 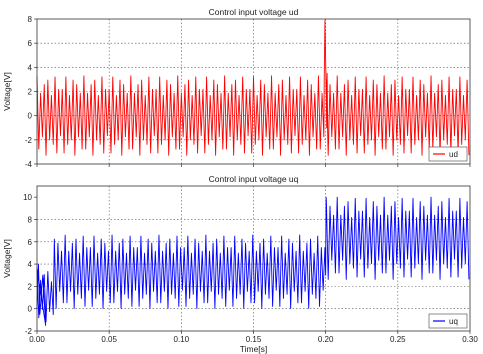 What do you see at coordinates (254, 339) in the screenshot?
I see `x-tick-label: 0.15` at bounding box center [254, 339].